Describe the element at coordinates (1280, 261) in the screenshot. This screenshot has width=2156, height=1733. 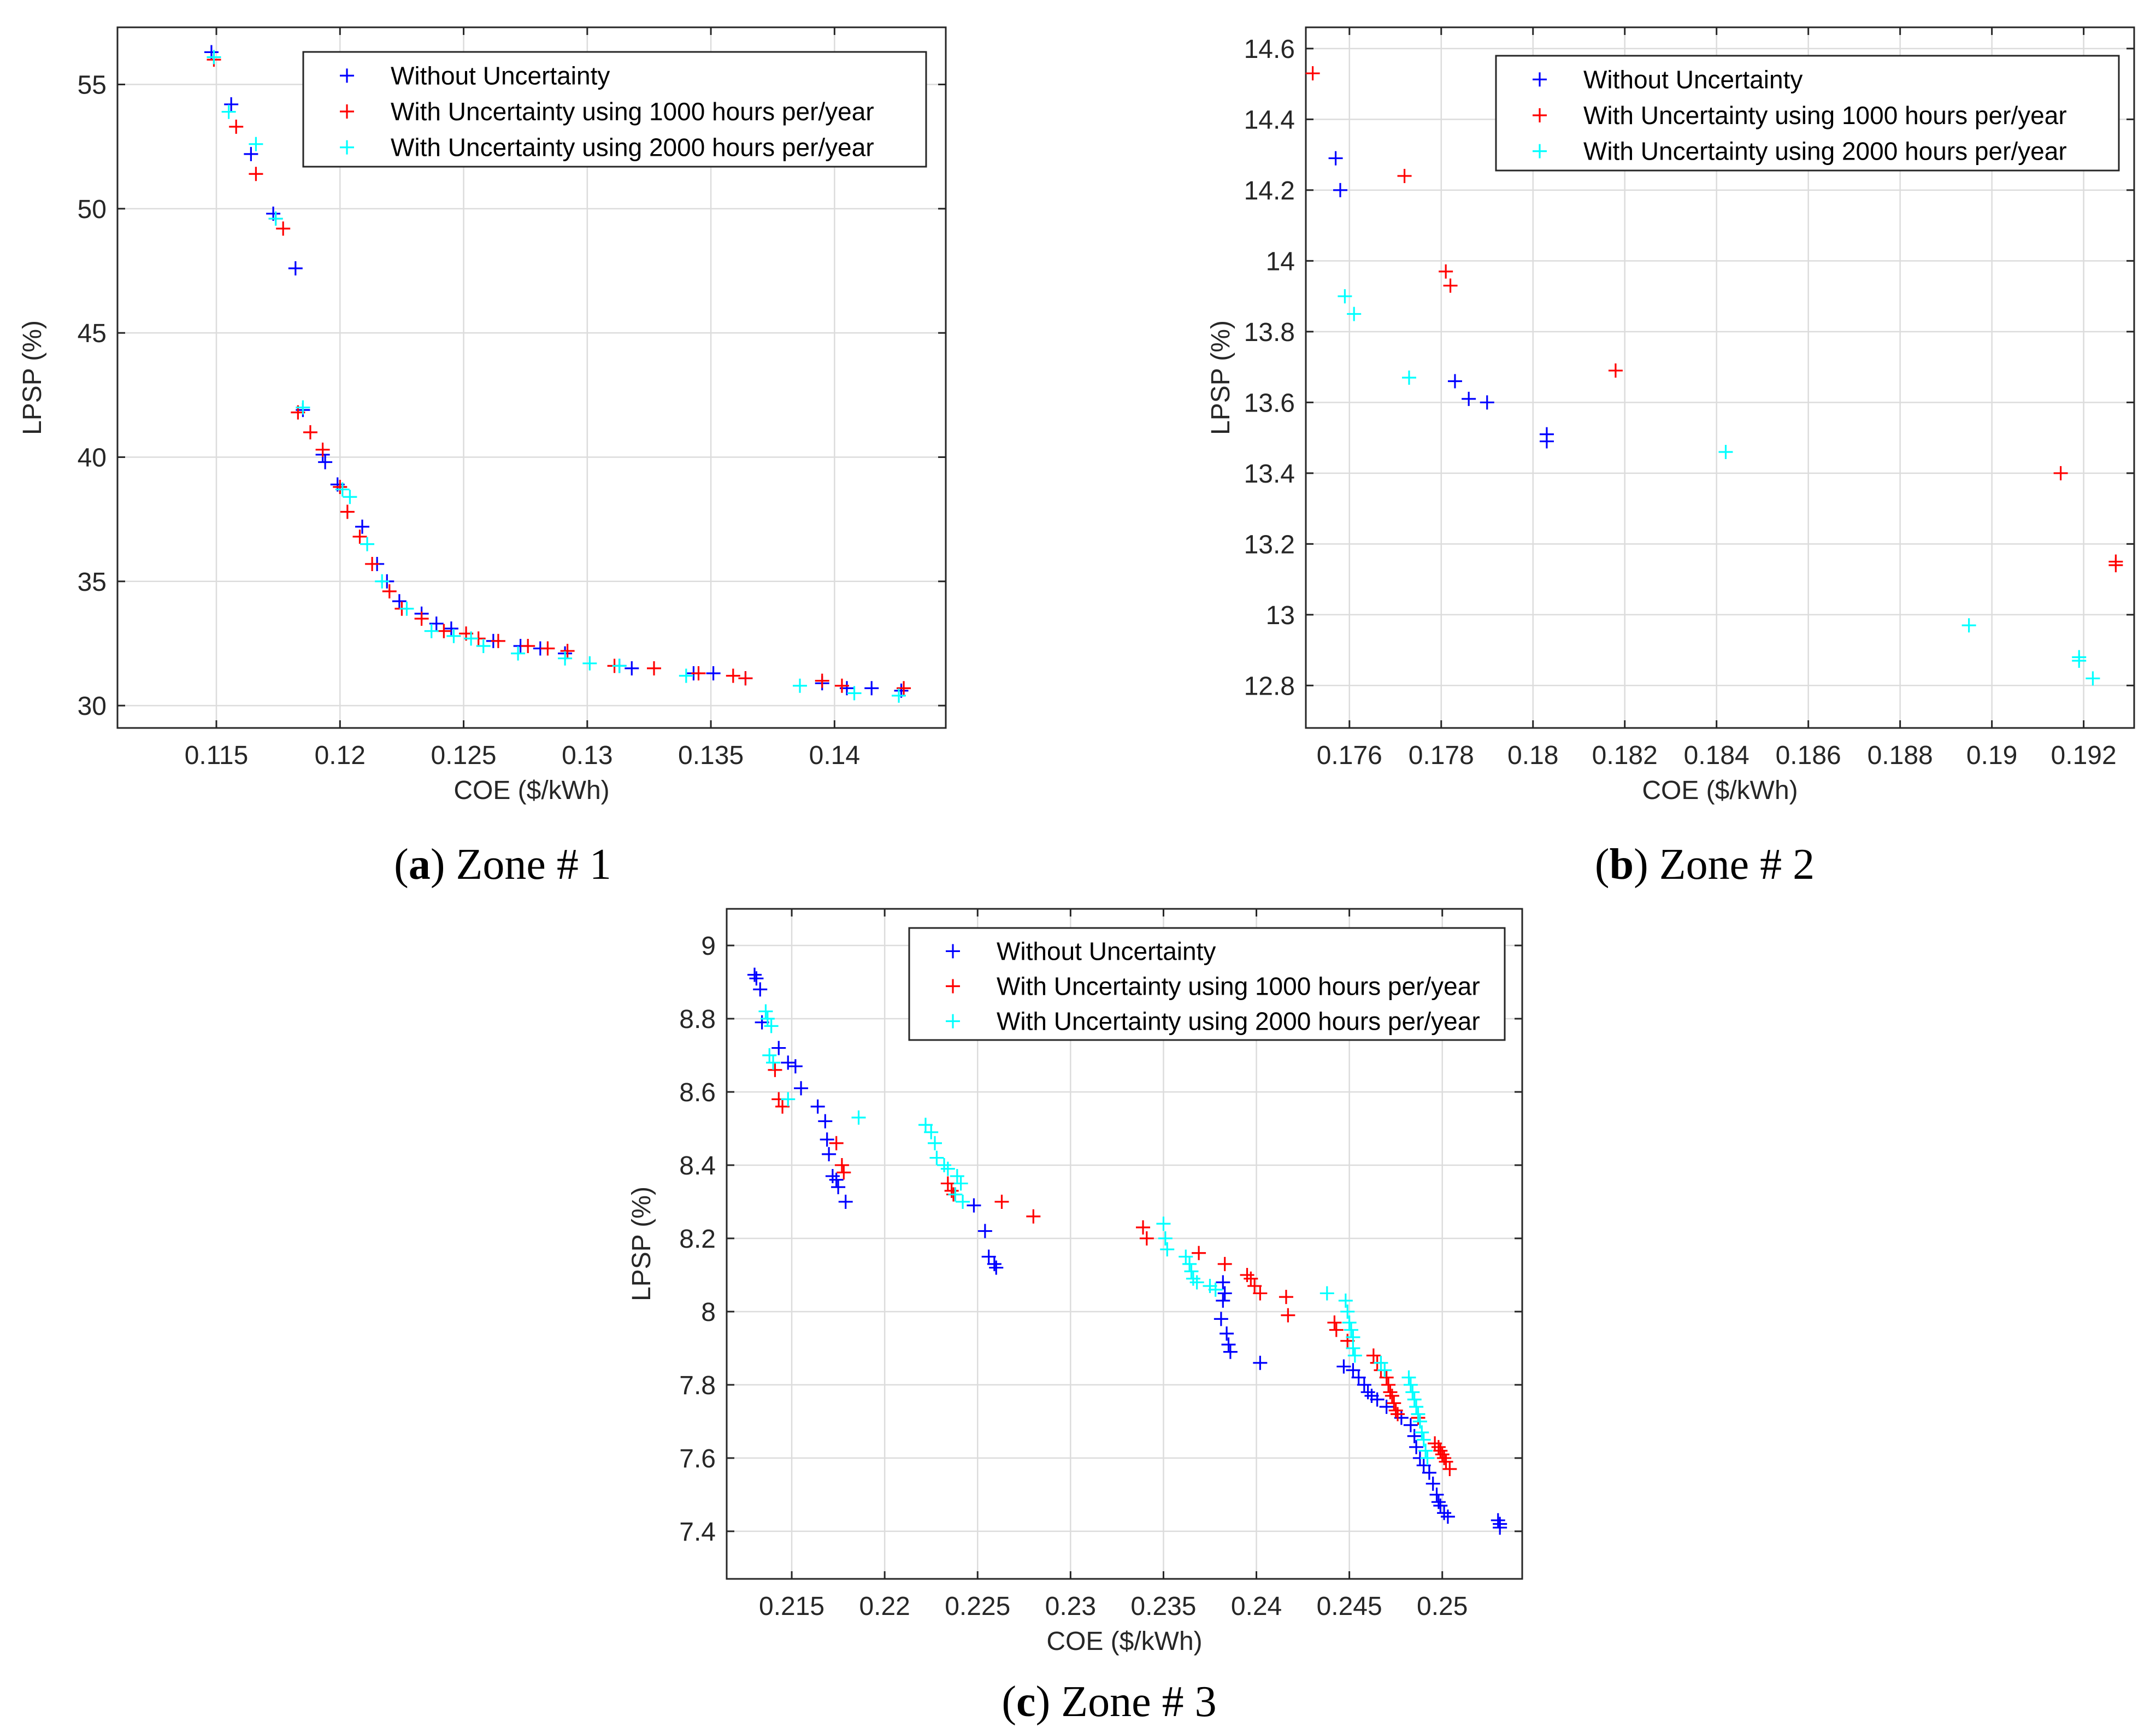
I see `y-tick-label: 14` at that location.